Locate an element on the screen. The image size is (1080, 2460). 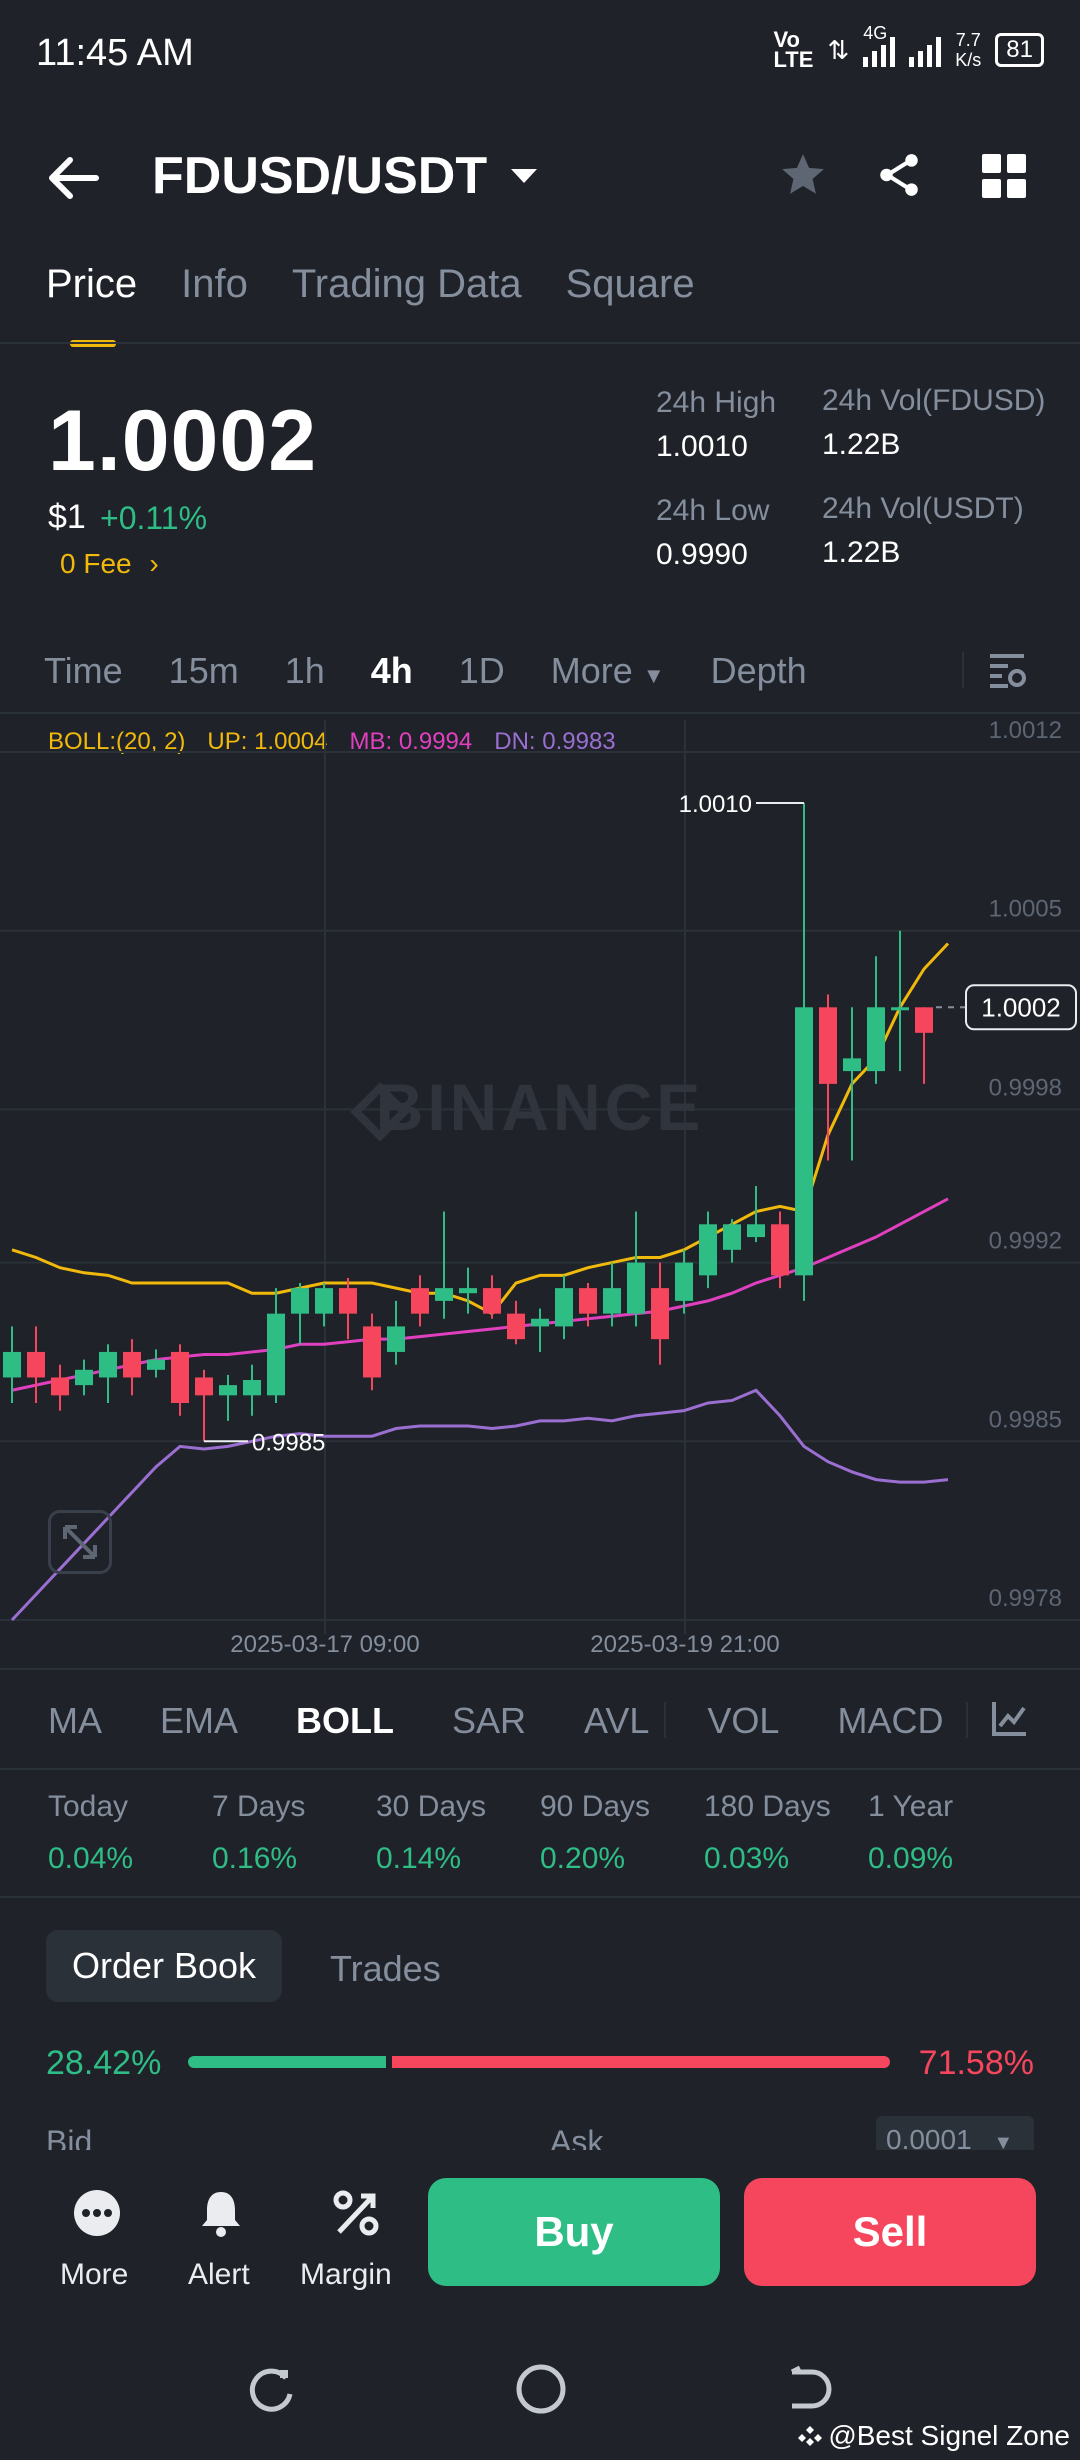
indicator-settings-icon is located at coordinates (1010, 1718).